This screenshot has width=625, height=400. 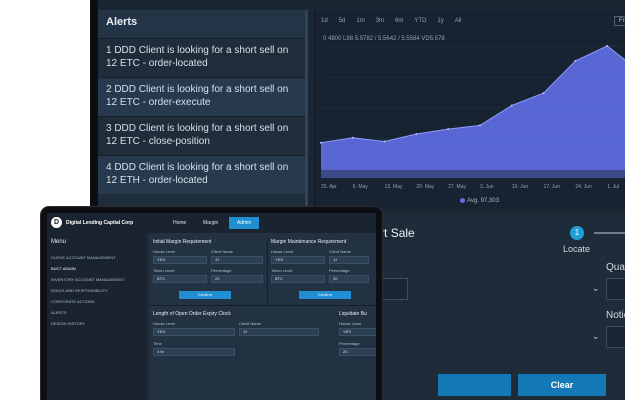 What do you see at coordinates (83, 257) in the screenshot?
I see `menu-item: CLIENT ACCOUNT MANAGEMENT` at bounding box center [83, 257].